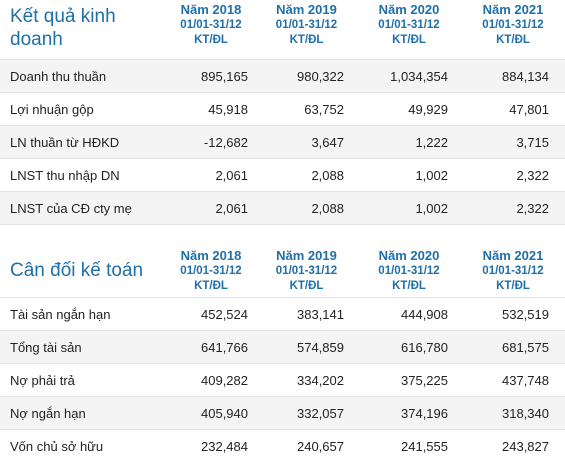  What do you see at coordinates (224, 413) in the screenshot?
I see `cell-value: 405,940` at bounding box center [224, 413].